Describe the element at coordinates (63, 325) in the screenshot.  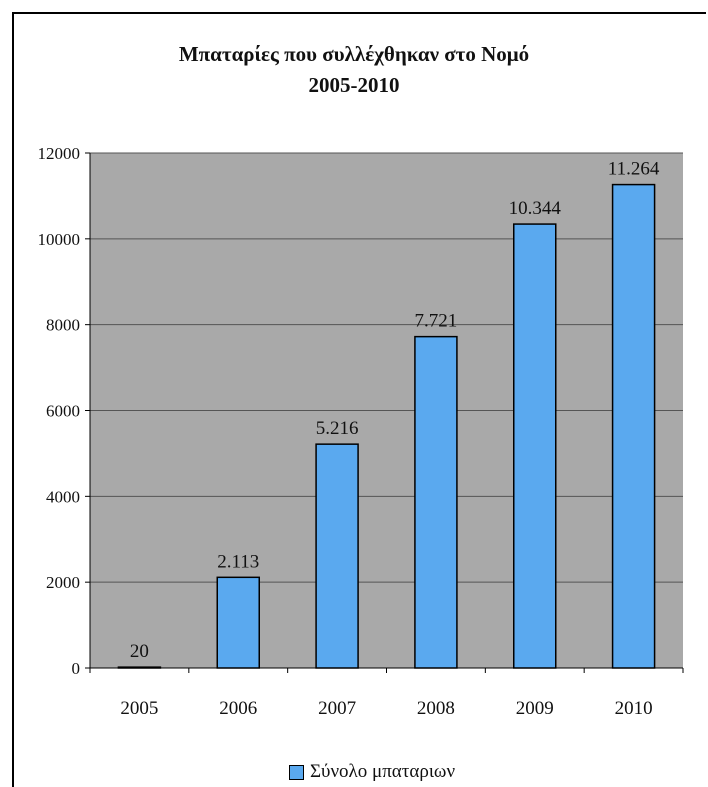
I see `y-tick-label: 8000` at that location.